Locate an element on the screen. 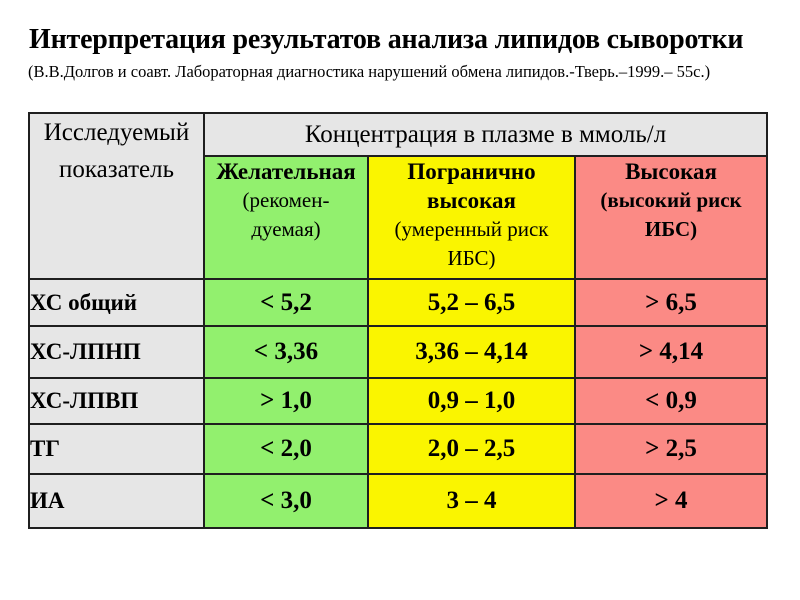 The image size is (800, 600). corner-header-line1: Исследуемый is located at coordinates (116, 132).